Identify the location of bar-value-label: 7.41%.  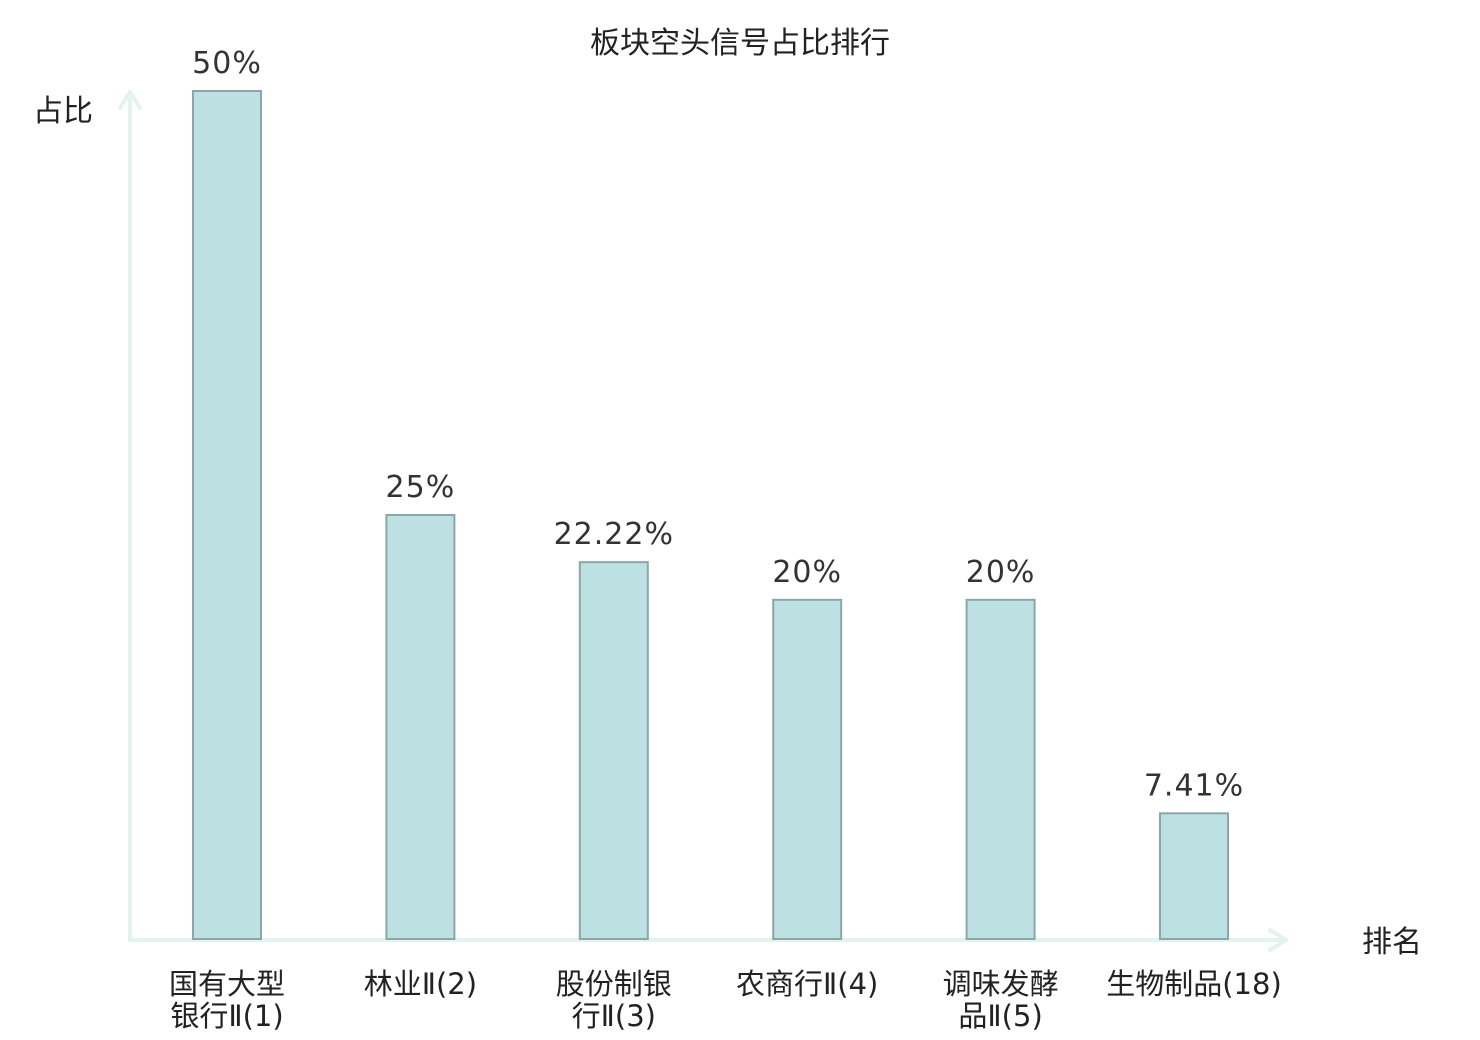
(1194, 785).